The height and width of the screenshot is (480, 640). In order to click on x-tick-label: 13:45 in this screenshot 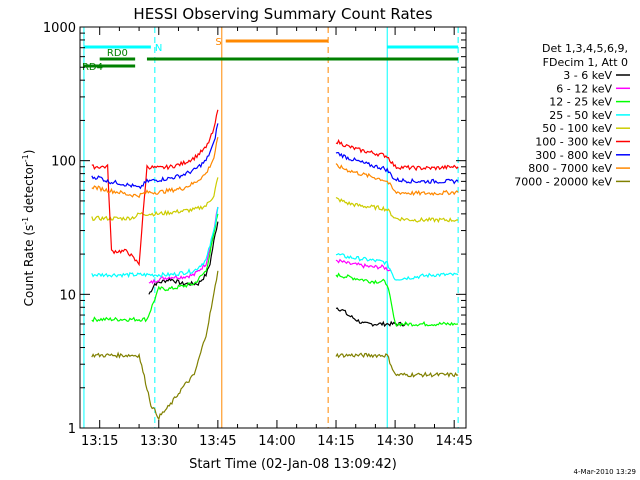, I will do `click(217, 441)`.